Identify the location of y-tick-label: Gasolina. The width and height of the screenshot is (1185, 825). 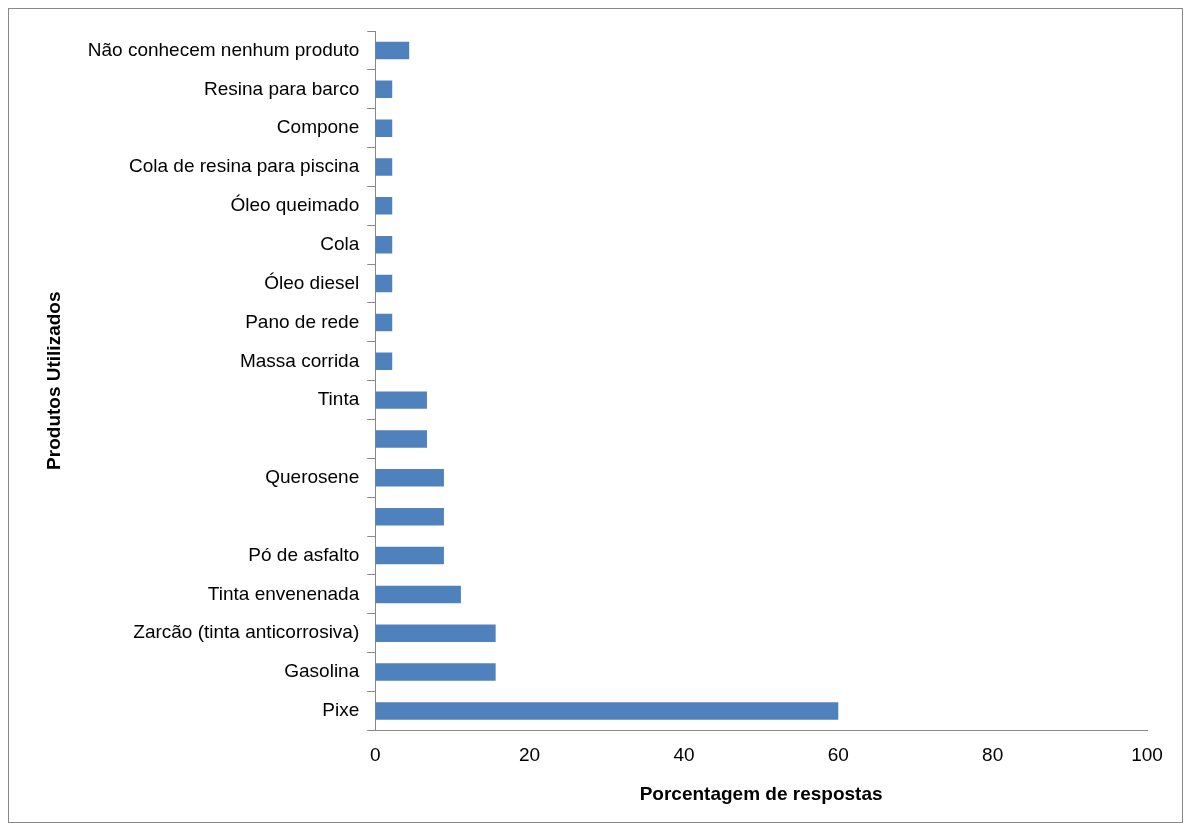
(322, 671).